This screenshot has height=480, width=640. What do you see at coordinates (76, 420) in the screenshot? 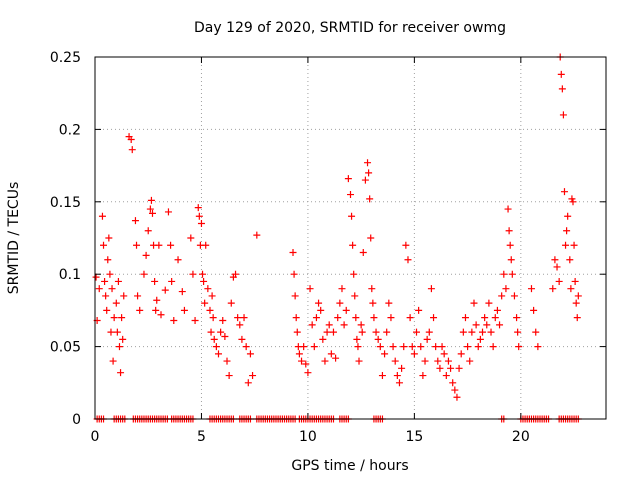
I see `y-tick-label: 0` at bounding box center [76, 420].